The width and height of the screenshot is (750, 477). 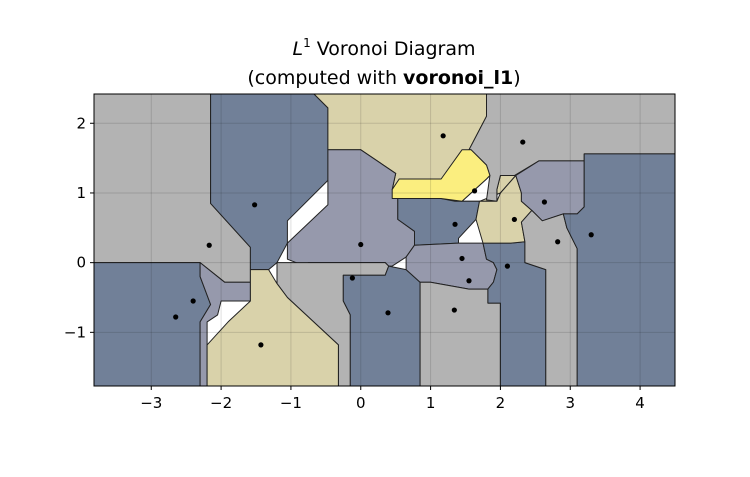 I want to click on title-prefix: (computed with, so click(x=325, y=78).